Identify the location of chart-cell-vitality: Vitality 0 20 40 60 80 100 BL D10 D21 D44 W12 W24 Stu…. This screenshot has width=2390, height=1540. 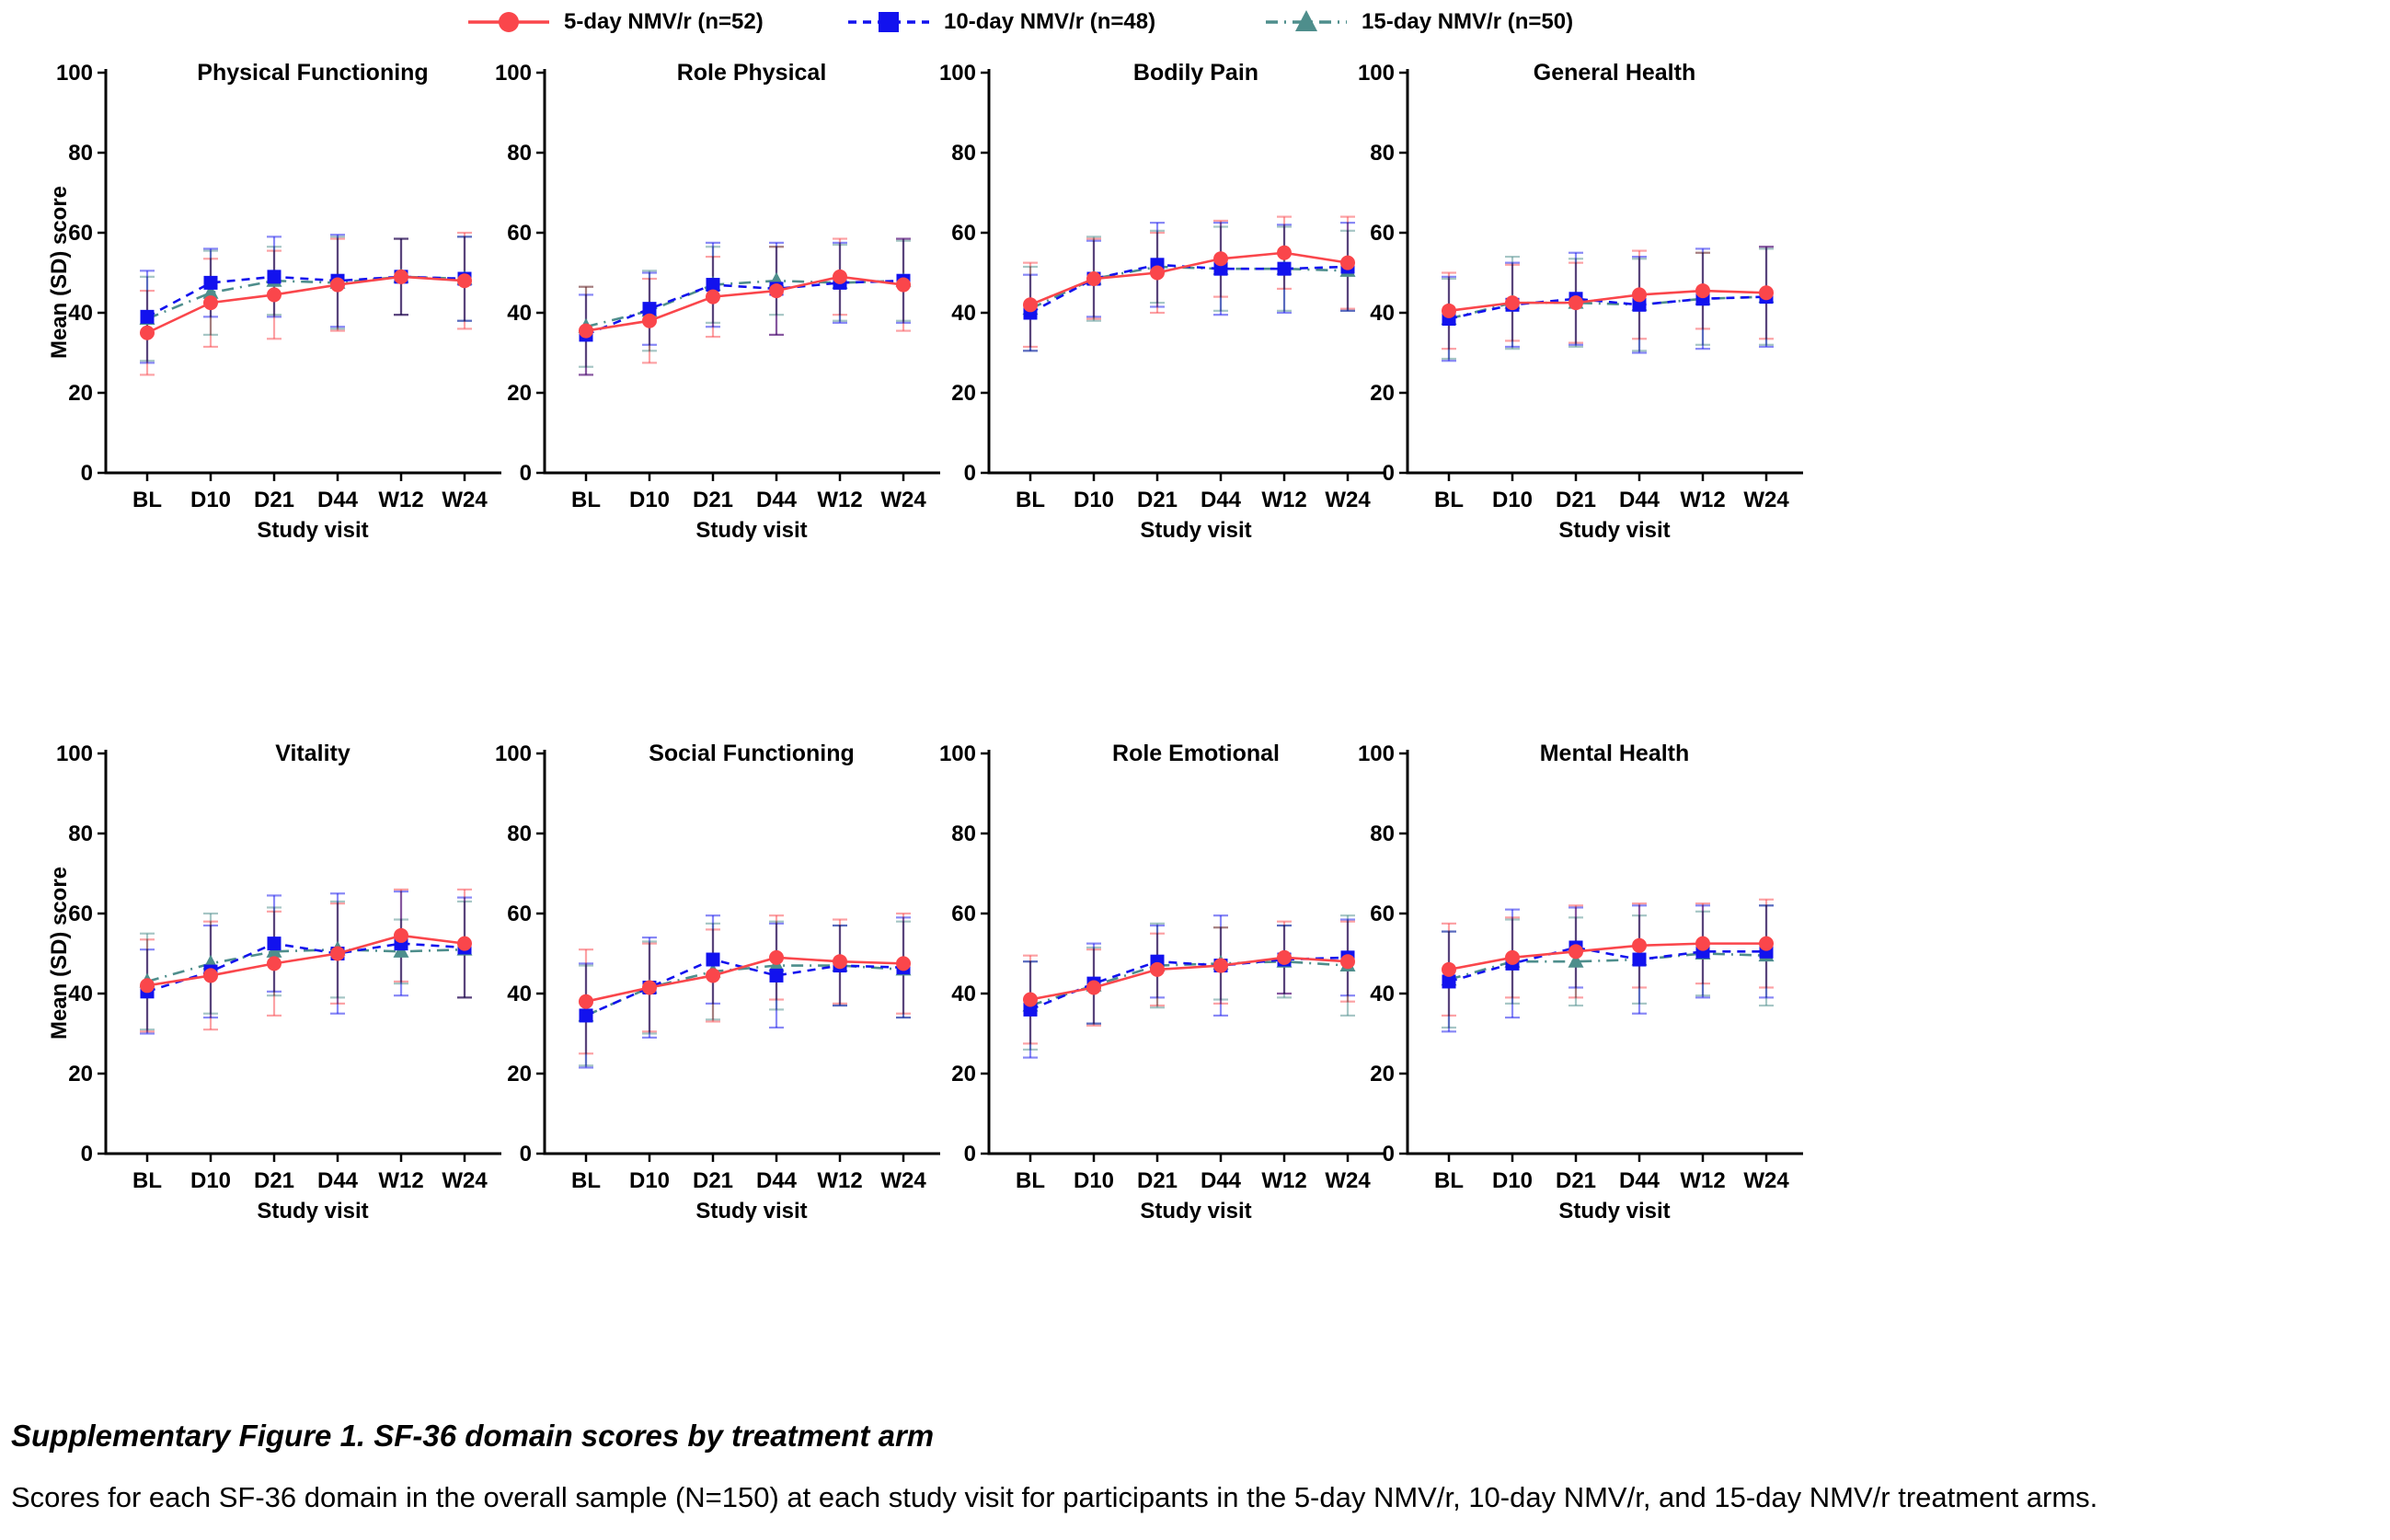
(276, 1010).